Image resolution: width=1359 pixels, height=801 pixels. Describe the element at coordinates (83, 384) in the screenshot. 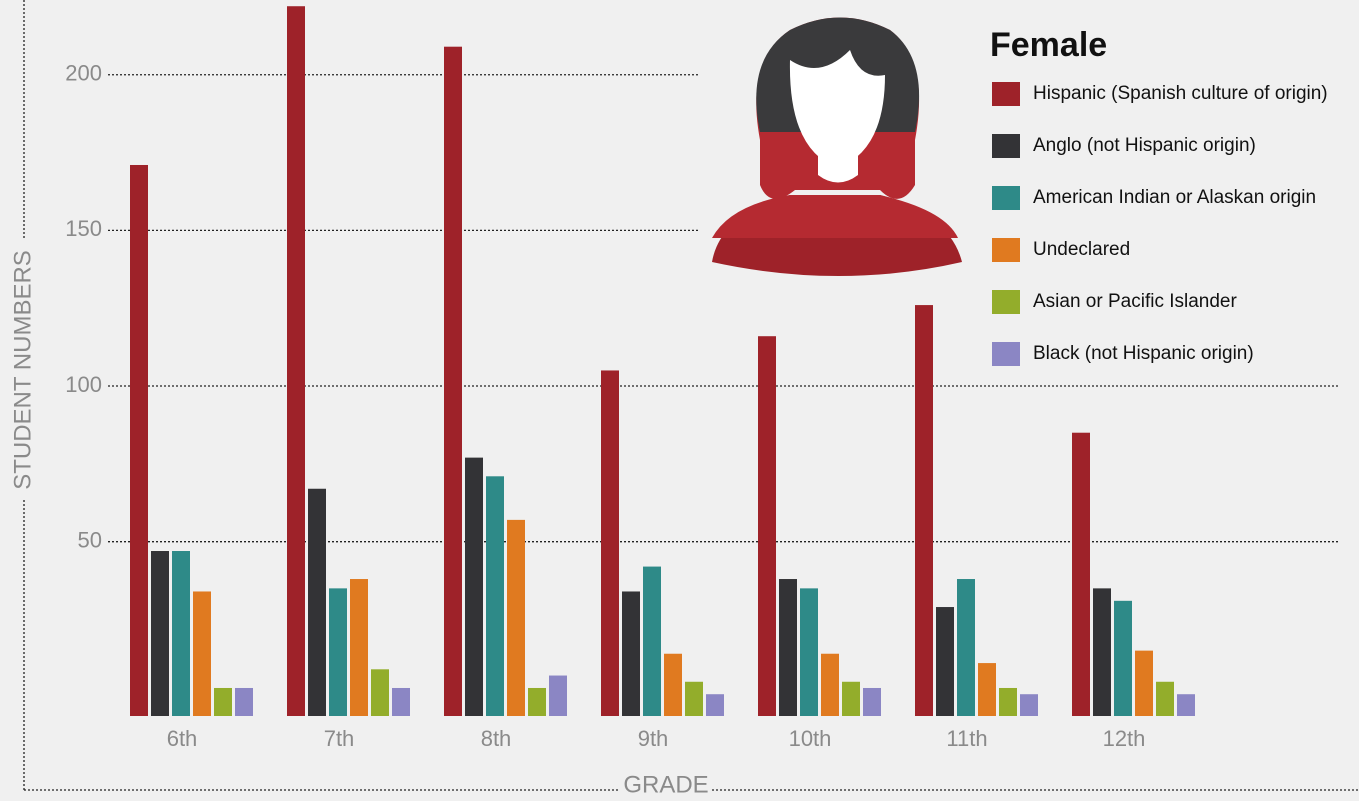

I see `y-tick-label: 100` at that location.